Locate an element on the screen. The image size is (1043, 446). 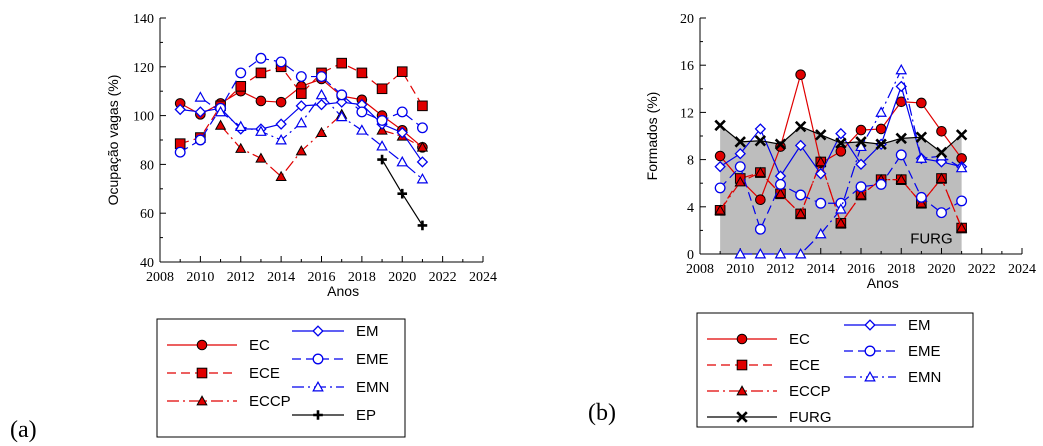
y-tick-label: 16 is located at coordinates (687, 66).